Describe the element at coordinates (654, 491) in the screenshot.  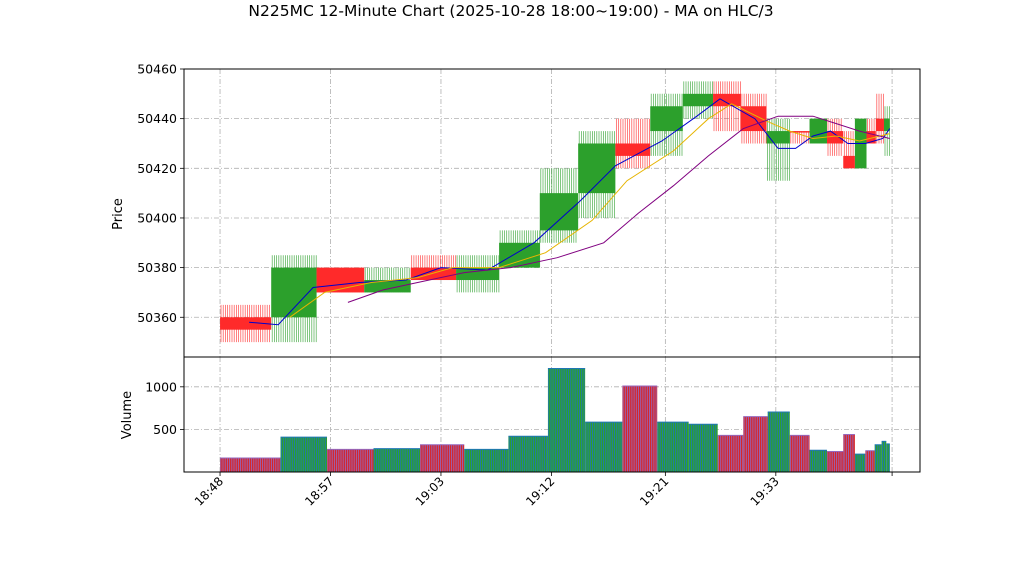
I see `x-tick-label: 19:21` at that location.